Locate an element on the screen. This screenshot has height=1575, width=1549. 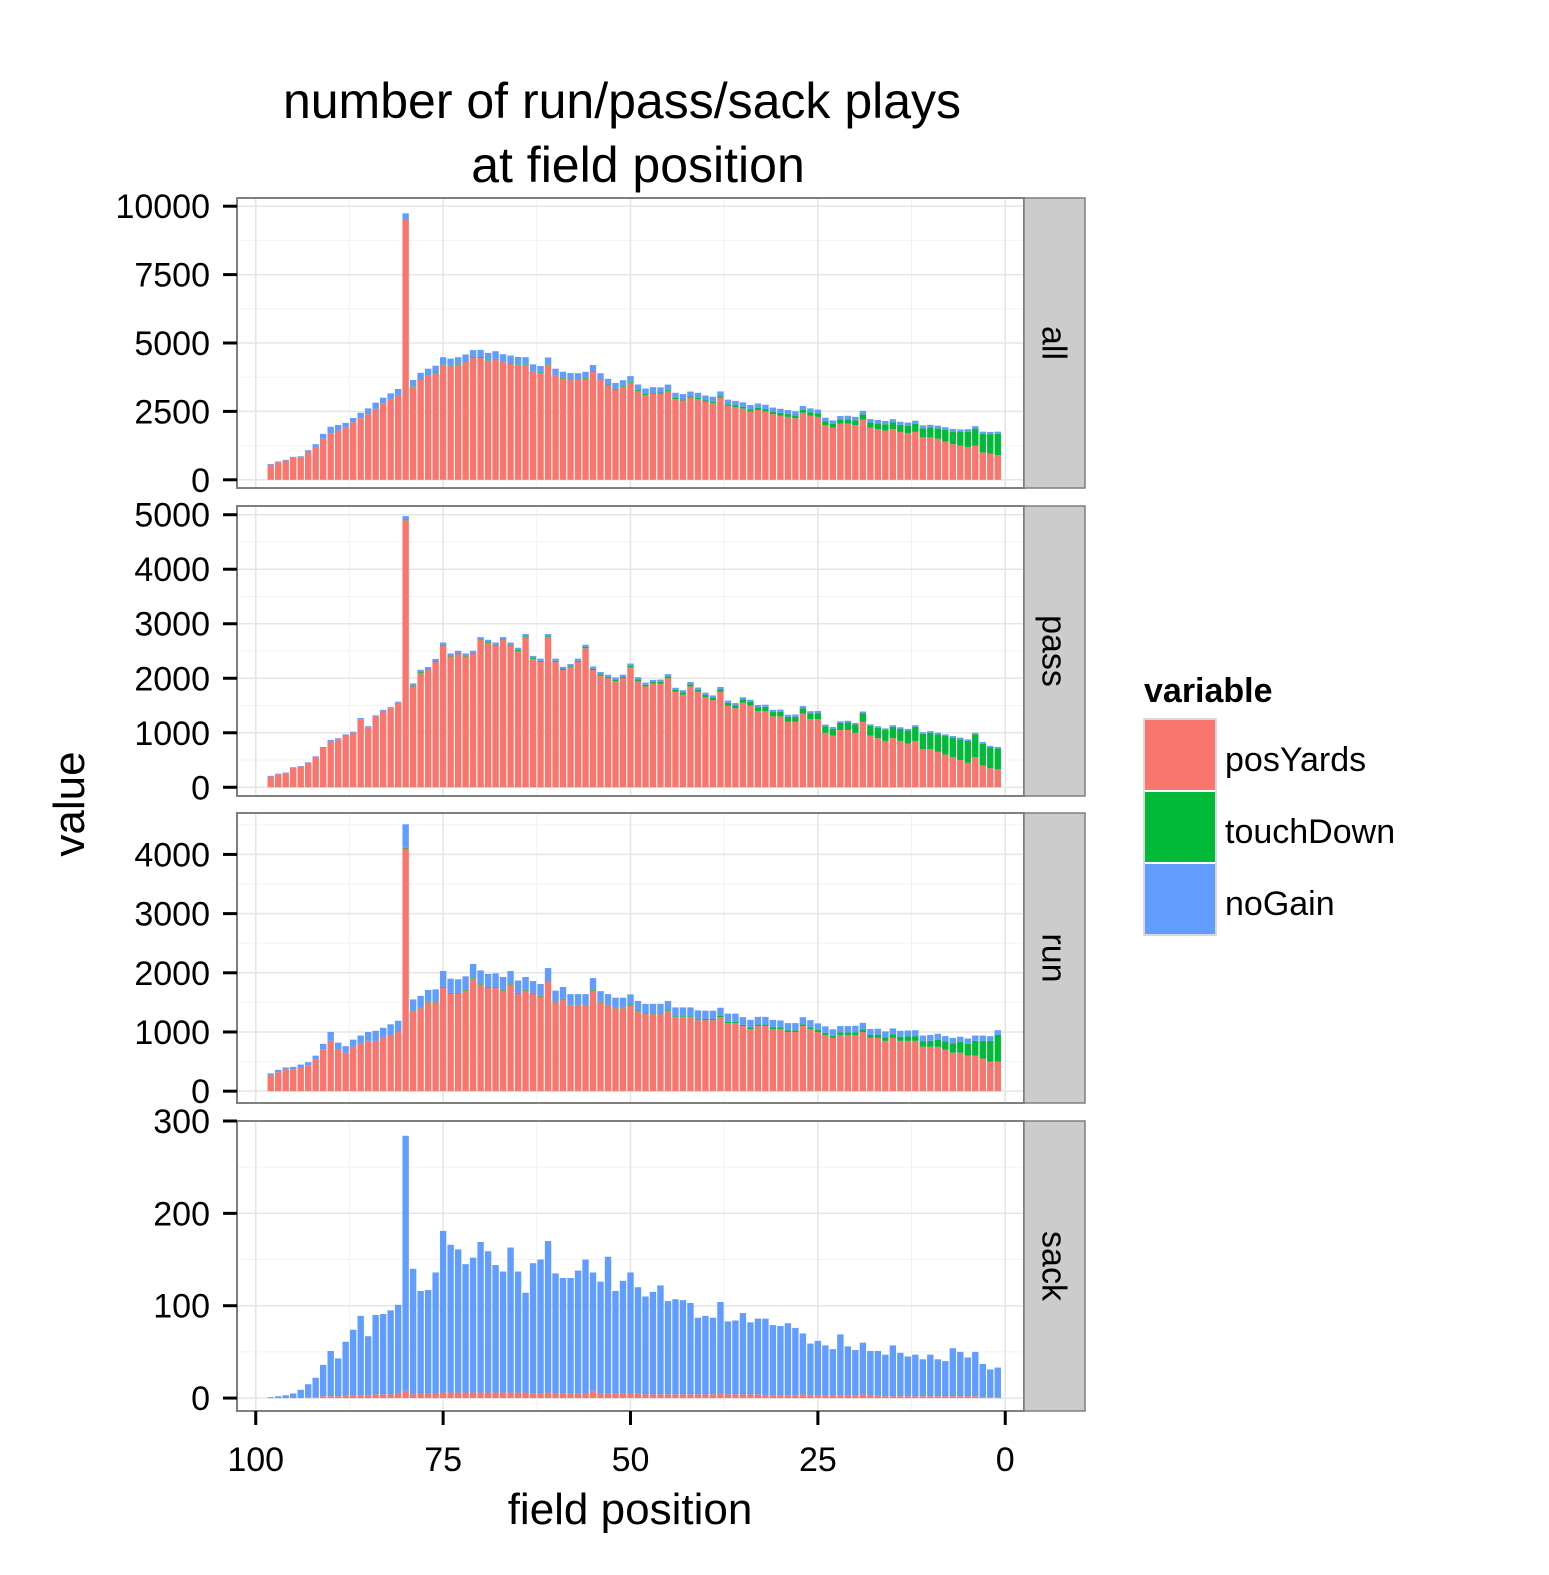
bars-run is located at coordinates (634, 958).